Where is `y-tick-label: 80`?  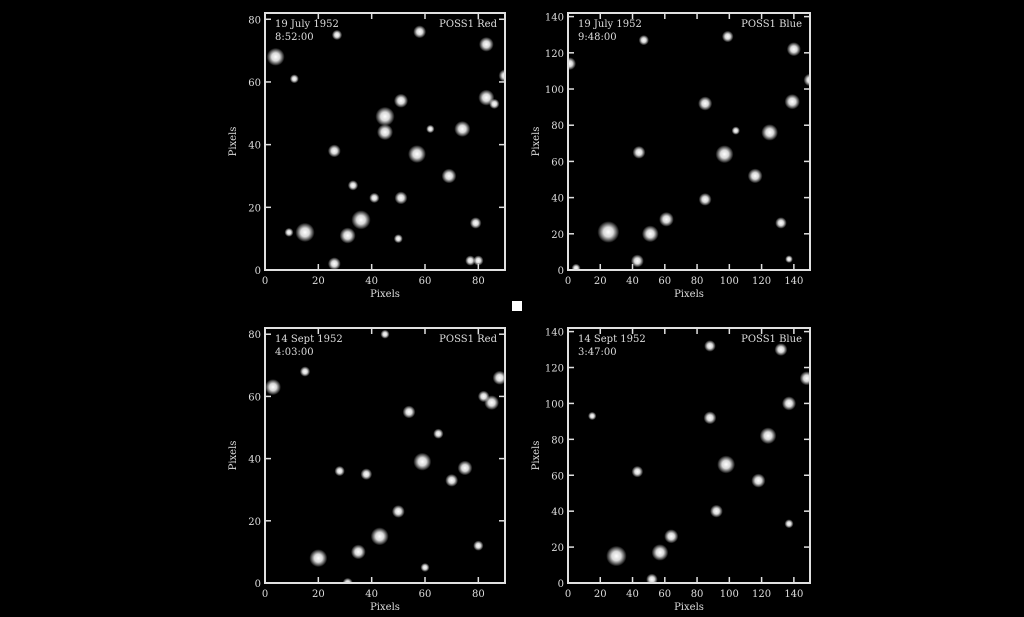
y-tick-label: 80 is located at coordinates (557, 440).